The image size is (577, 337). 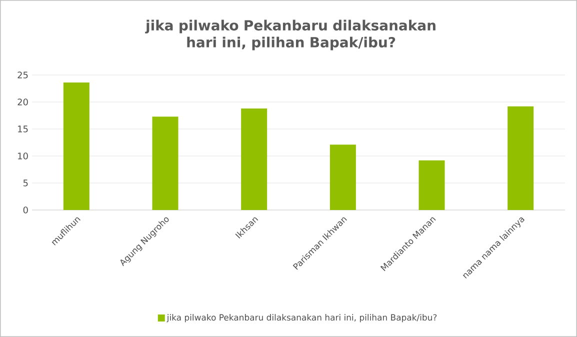 What do you see at coordinates (23, 156) in the screenshot?
I see `y-tick-label: 10` at bounding box center [23, 156].